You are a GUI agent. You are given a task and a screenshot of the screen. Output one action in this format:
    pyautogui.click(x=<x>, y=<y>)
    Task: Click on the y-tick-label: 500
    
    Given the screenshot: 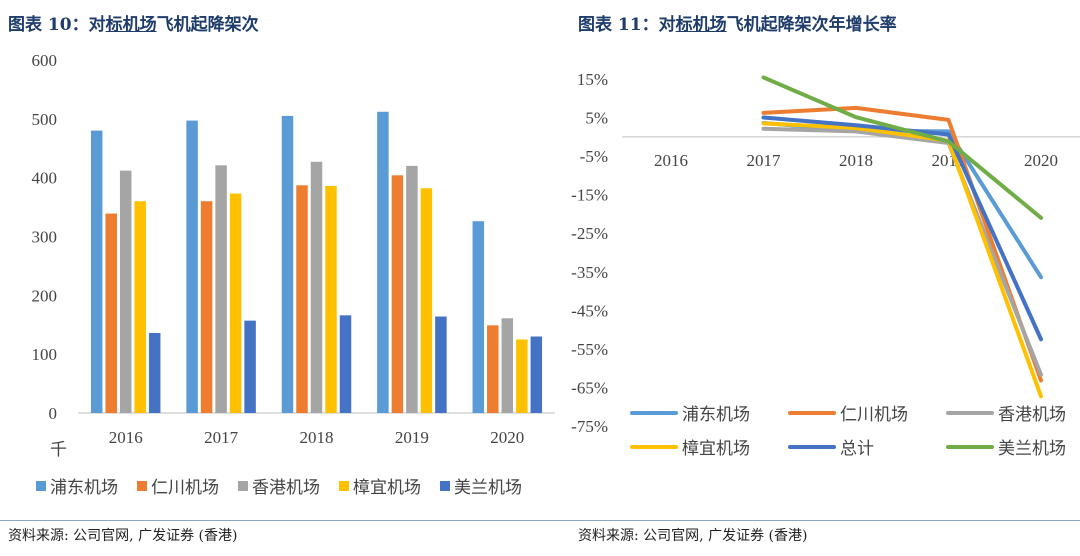 What is the action you would take?
    pyautogui.click(x=45, y=119)
    